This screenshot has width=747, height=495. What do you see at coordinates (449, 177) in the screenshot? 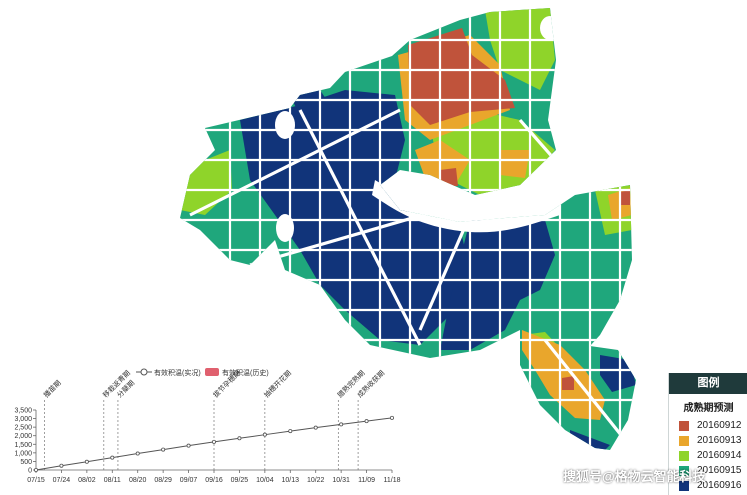
I see `zone-20160912-center` at bounding box center [449, 177].